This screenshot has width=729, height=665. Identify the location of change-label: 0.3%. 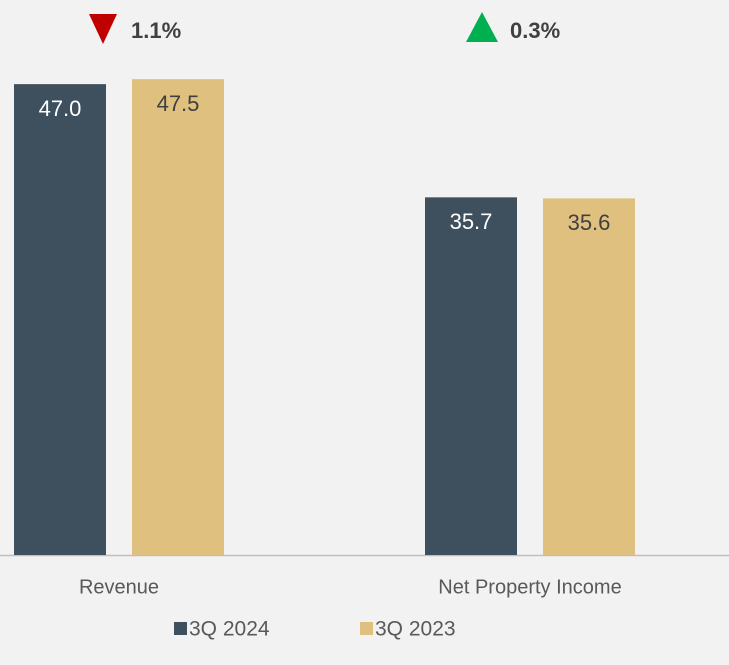
(535, 30).